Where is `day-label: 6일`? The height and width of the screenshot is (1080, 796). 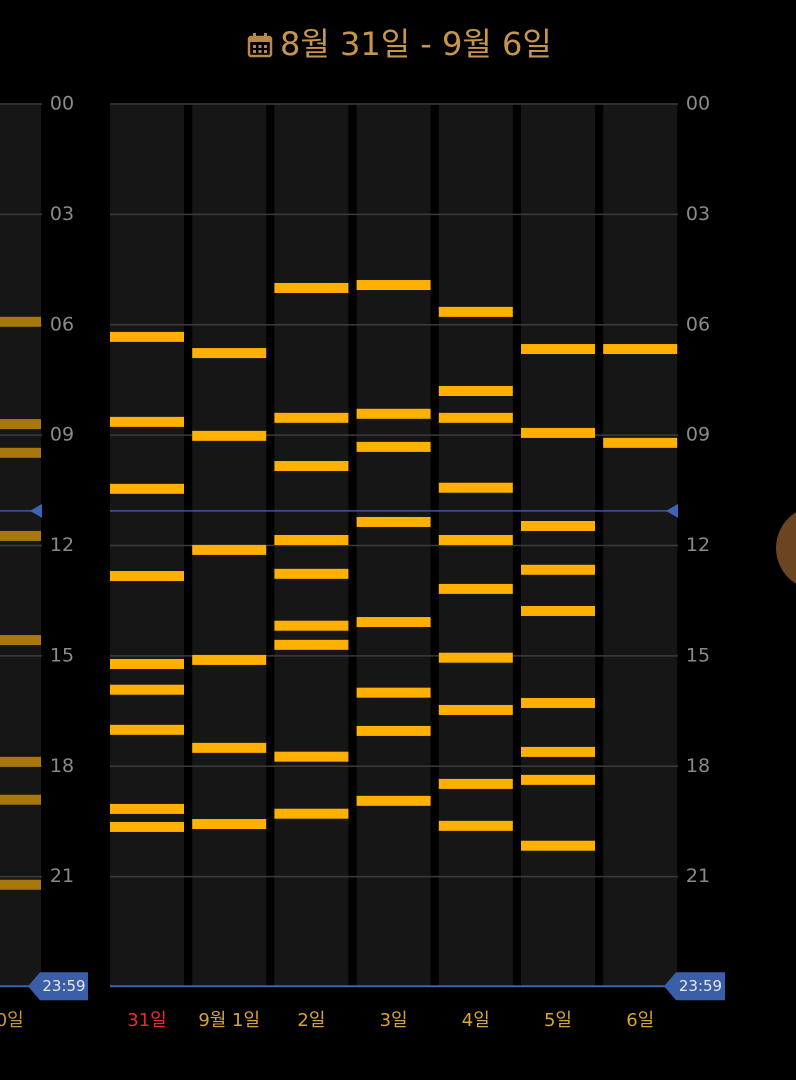 day-label: 6일 is located at coordinates (640, 1020).